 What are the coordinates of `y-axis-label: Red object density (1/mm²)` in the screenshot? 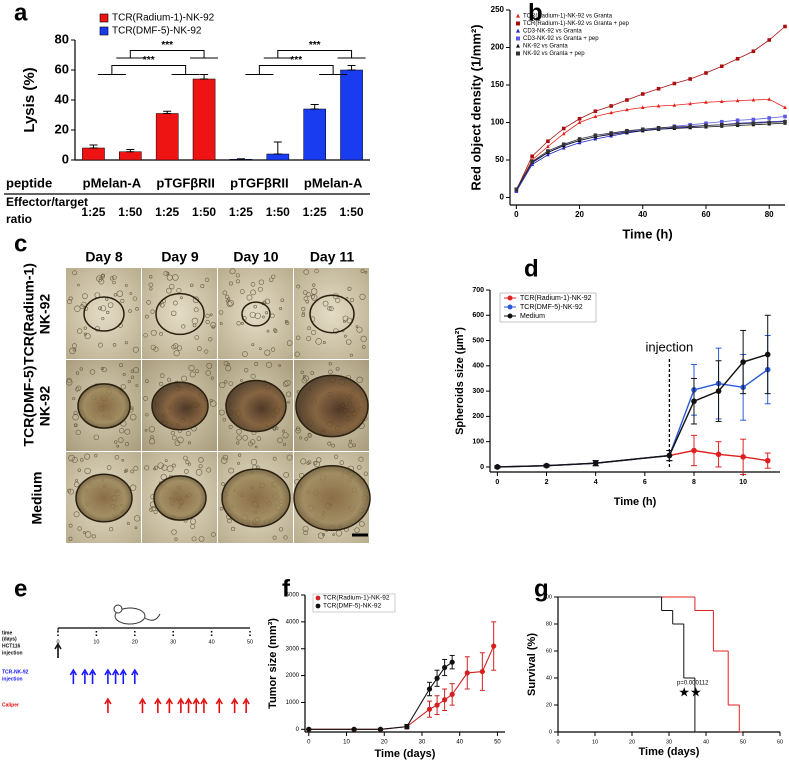 It's located at (475, 107).